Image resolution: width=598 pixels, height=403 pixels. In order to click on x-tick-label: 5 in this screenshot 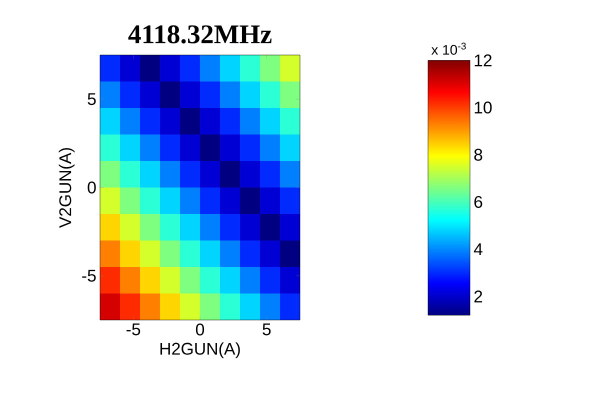, I will do `click(266, 330)`.